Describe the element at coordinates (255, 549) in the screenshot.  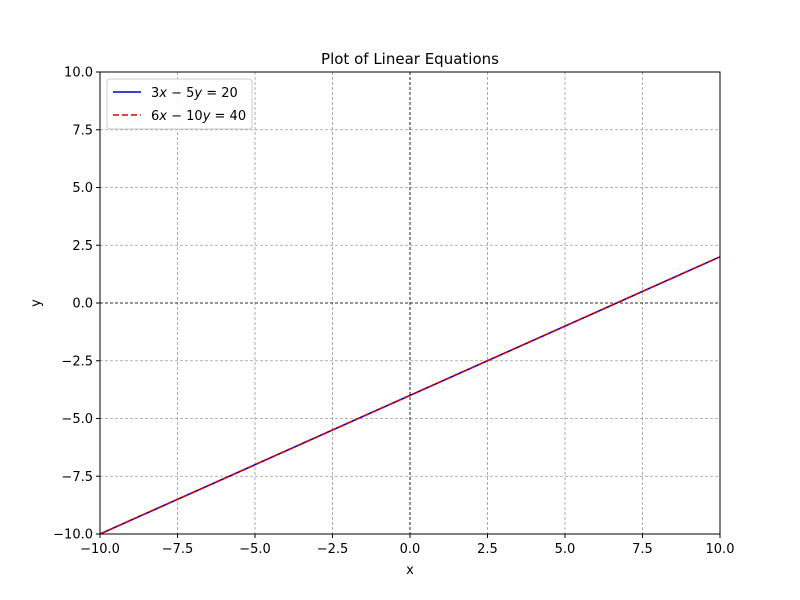
I see `x-tick-label: −5.0` at that location.